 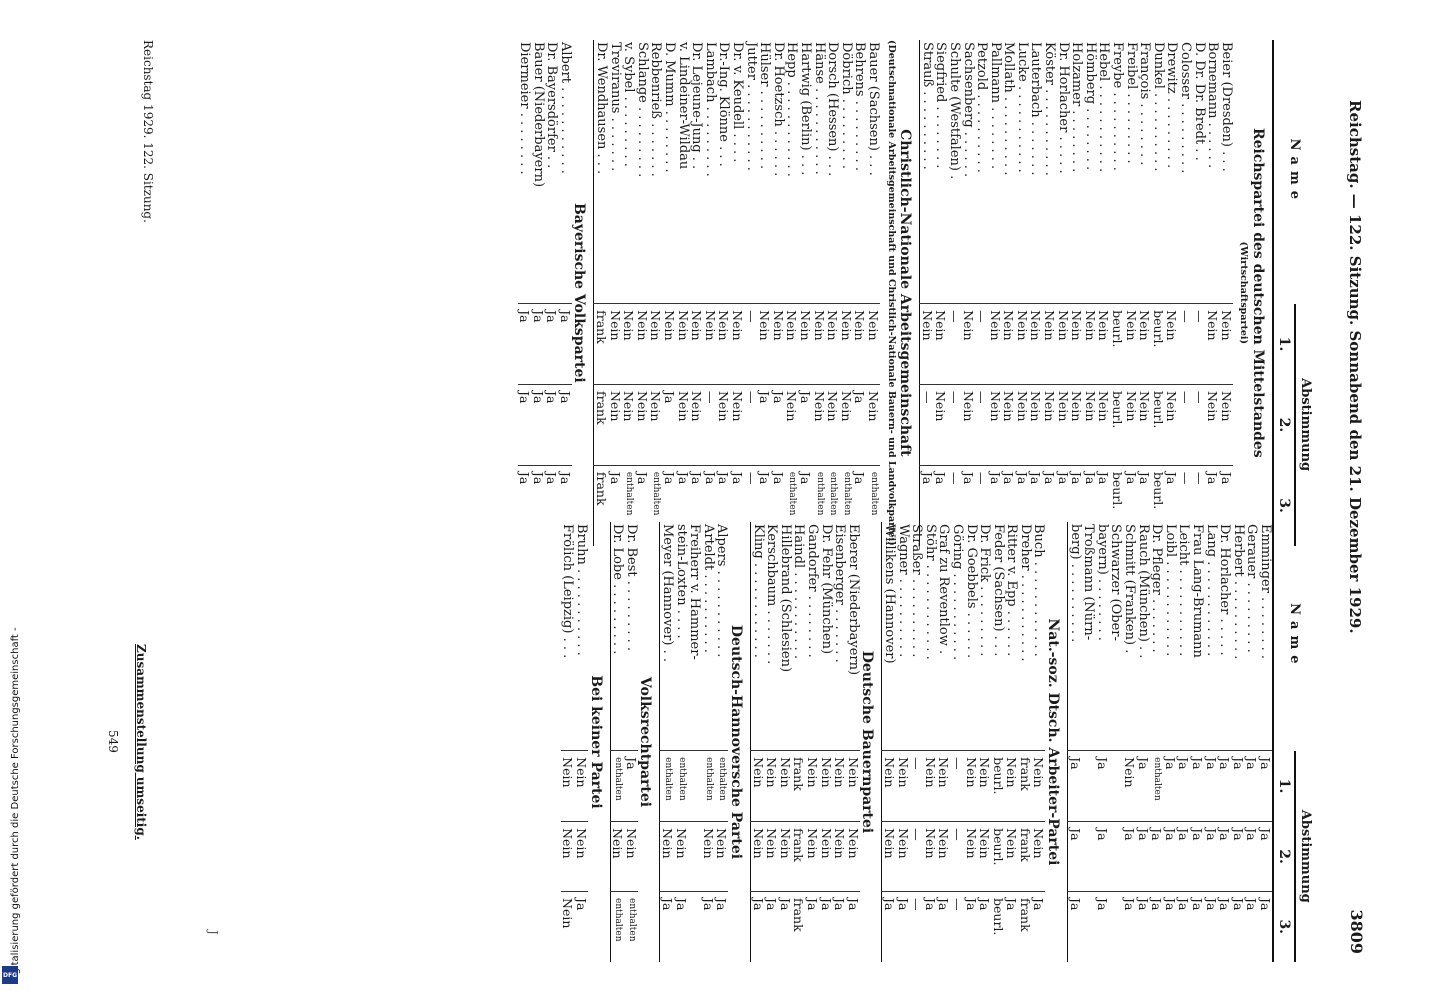 What do you see at coordinates (1118, 106) in the screenshot?
I see `member-name: Freybe . . . . . . . . . .` at bounding box center [1118, 106].